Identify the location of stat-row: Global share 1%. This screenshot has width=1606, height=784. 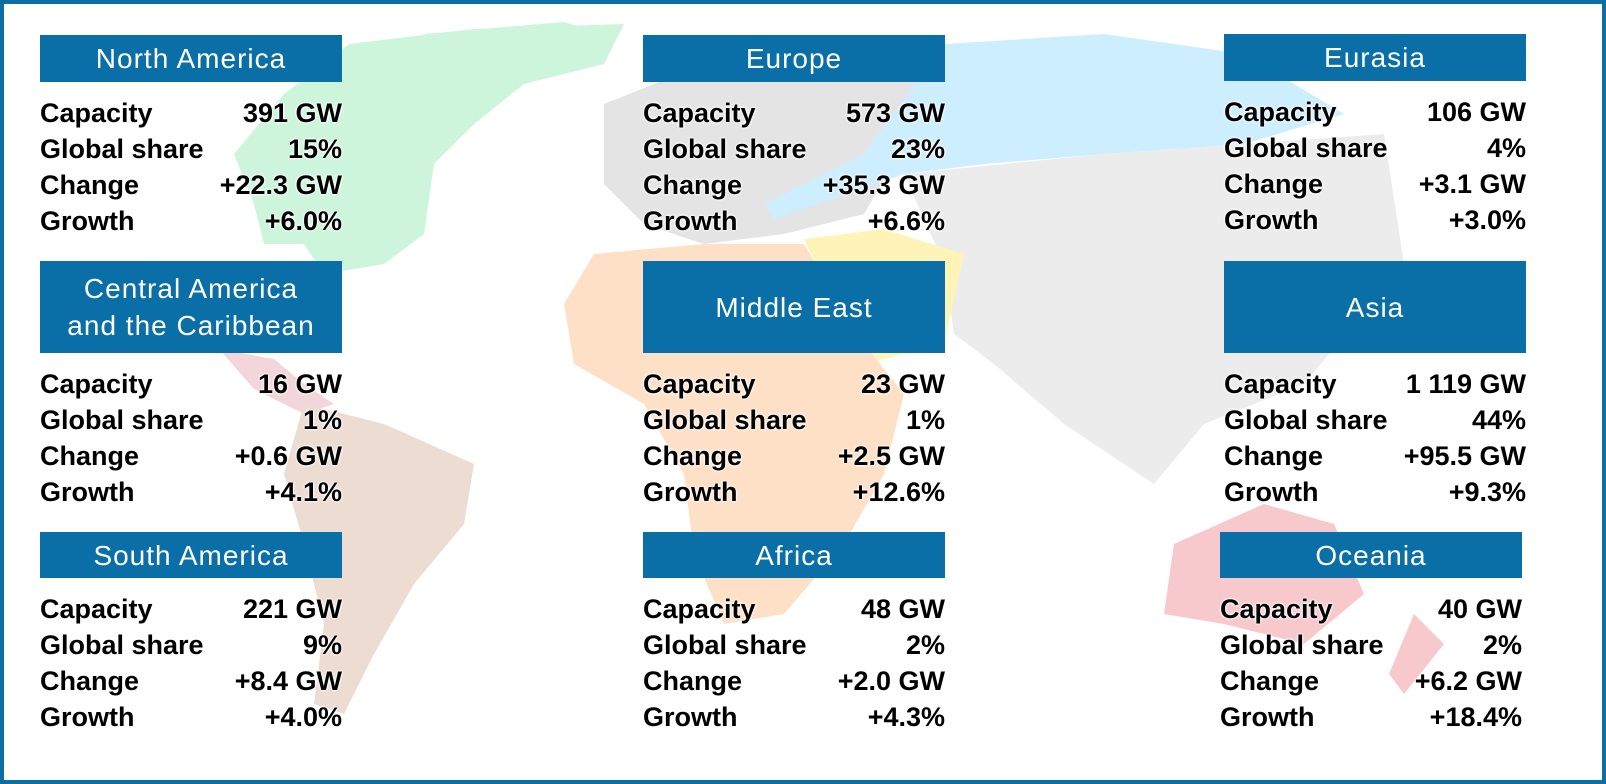
(794, 420).